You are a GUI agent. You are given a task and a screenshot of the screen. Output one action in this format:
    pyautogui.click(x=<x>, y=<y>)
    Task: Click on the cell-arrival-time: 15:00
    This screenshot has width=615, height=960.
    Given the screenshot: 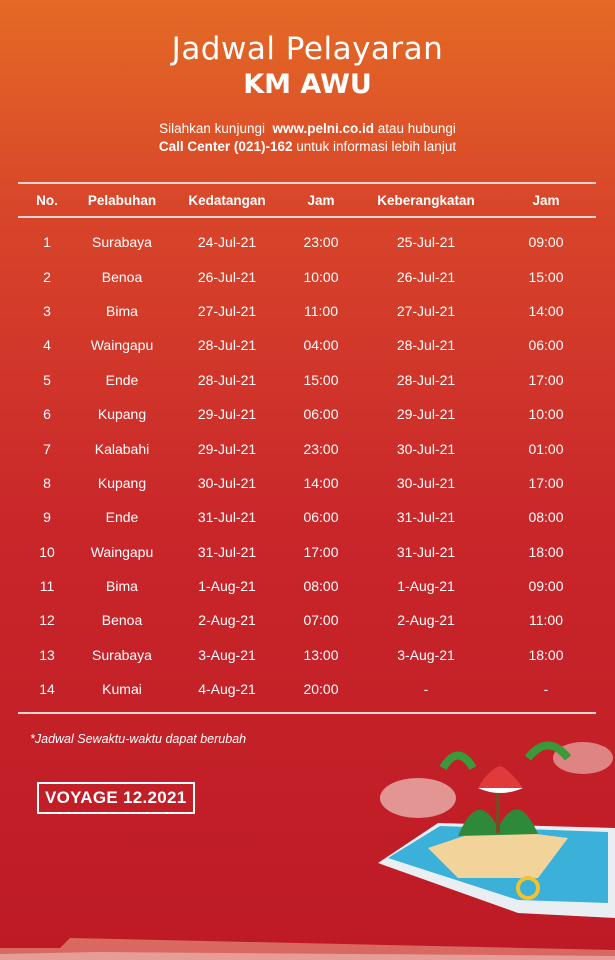 What is the action you would take?
    pyautogui.click(x=321, y=379)
    